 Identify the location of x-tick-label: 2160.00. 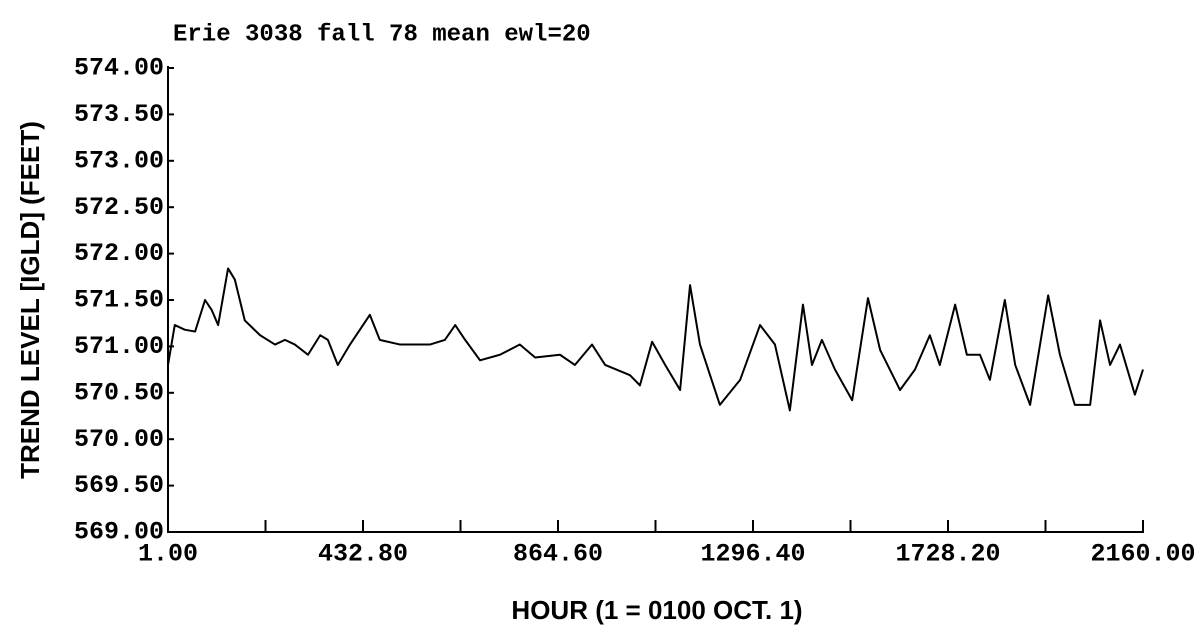
(1142, 554).